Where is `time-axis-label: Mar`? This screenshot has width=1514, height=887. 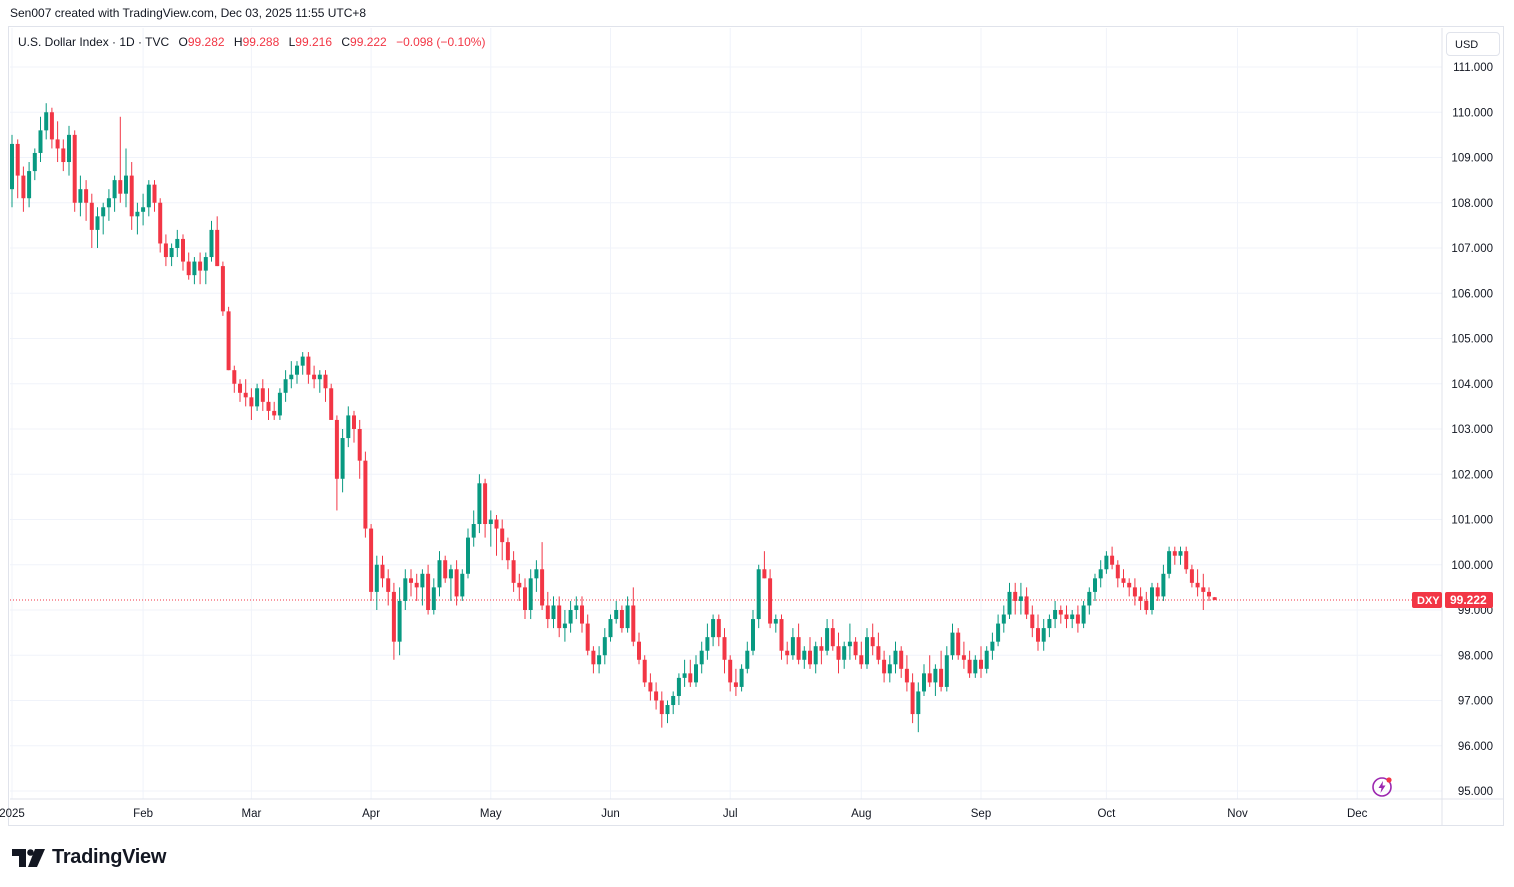
time-axis-label: Mar is located at coordinates (251, 814).